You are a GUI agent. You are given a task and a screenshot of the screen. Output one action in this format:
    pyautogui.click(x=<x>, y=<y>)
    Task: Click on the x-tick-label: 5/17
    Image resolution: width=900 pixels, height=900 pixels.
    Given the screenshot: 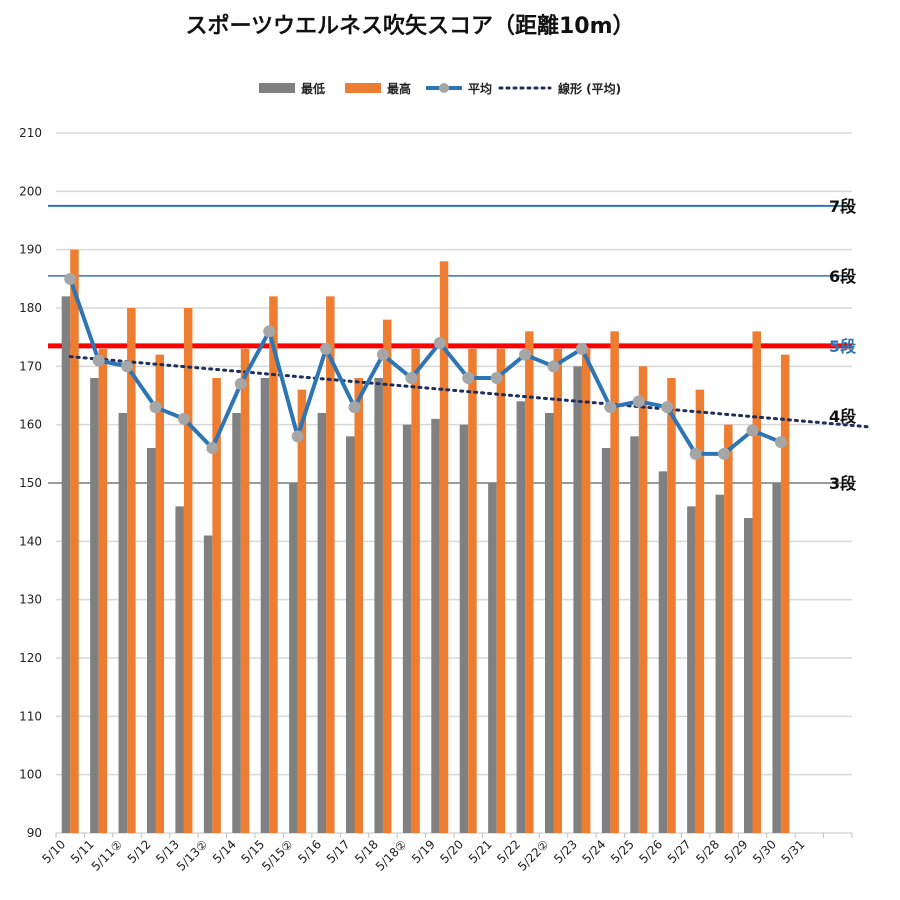 What is the action you would take?
    pyautogui.click(x=338, y=851)
    